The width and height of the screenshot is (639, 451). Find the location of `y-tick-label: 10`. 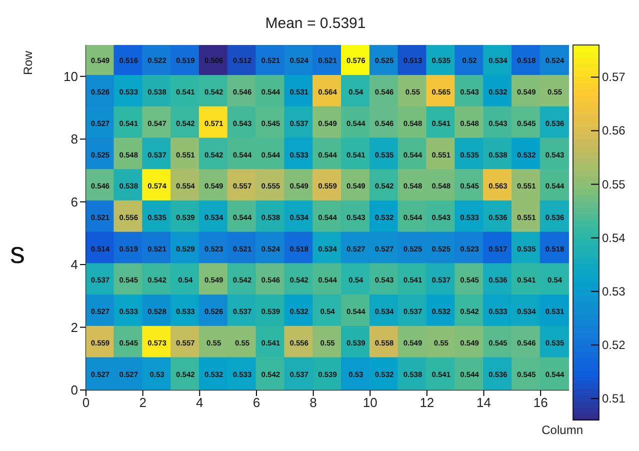

y-tick-label: 10 is located at coordinates (71, 76).